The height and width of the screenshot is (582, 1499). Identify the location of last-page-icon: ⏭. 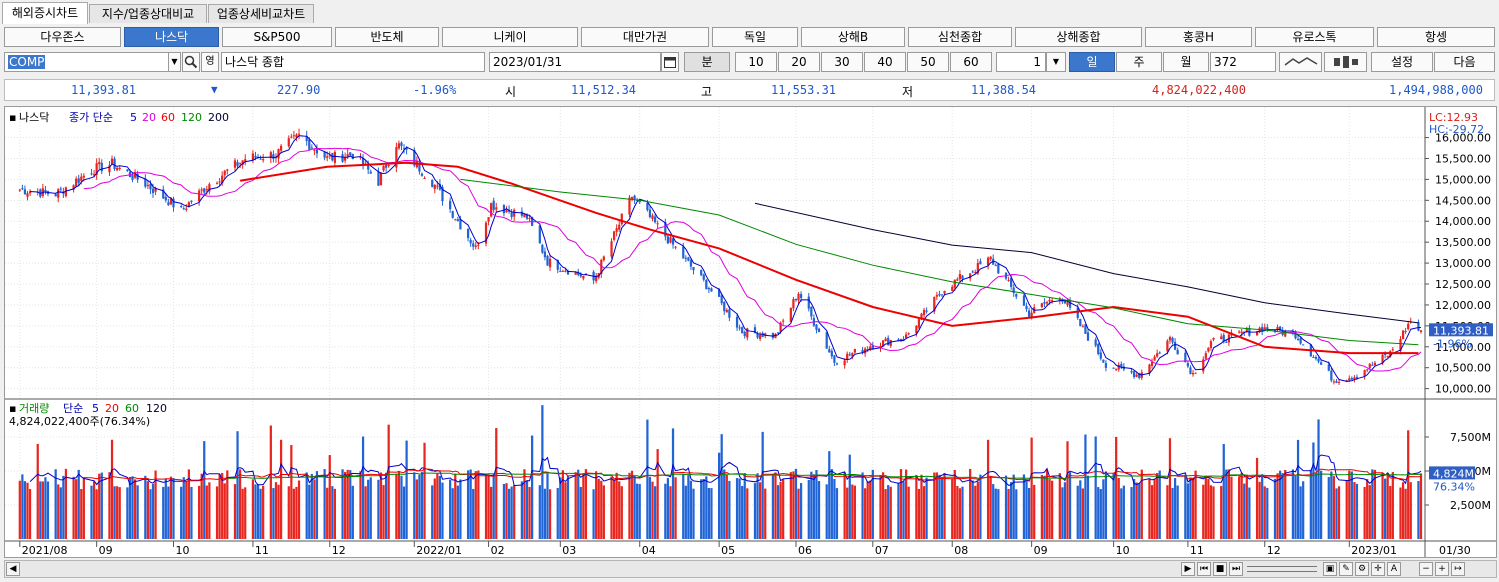
(1236, 569).